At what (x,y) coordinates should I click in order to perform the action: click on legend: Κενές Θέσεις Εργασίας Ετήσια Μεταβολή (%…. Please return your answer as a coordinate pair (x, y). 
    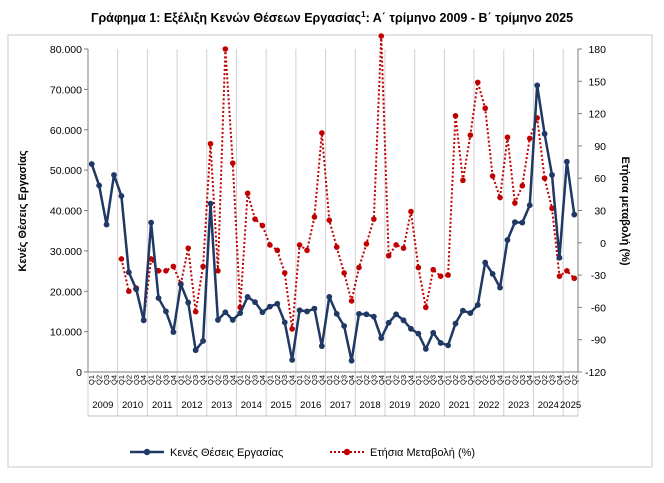
    Looking at the image, I should click on (302, 453).